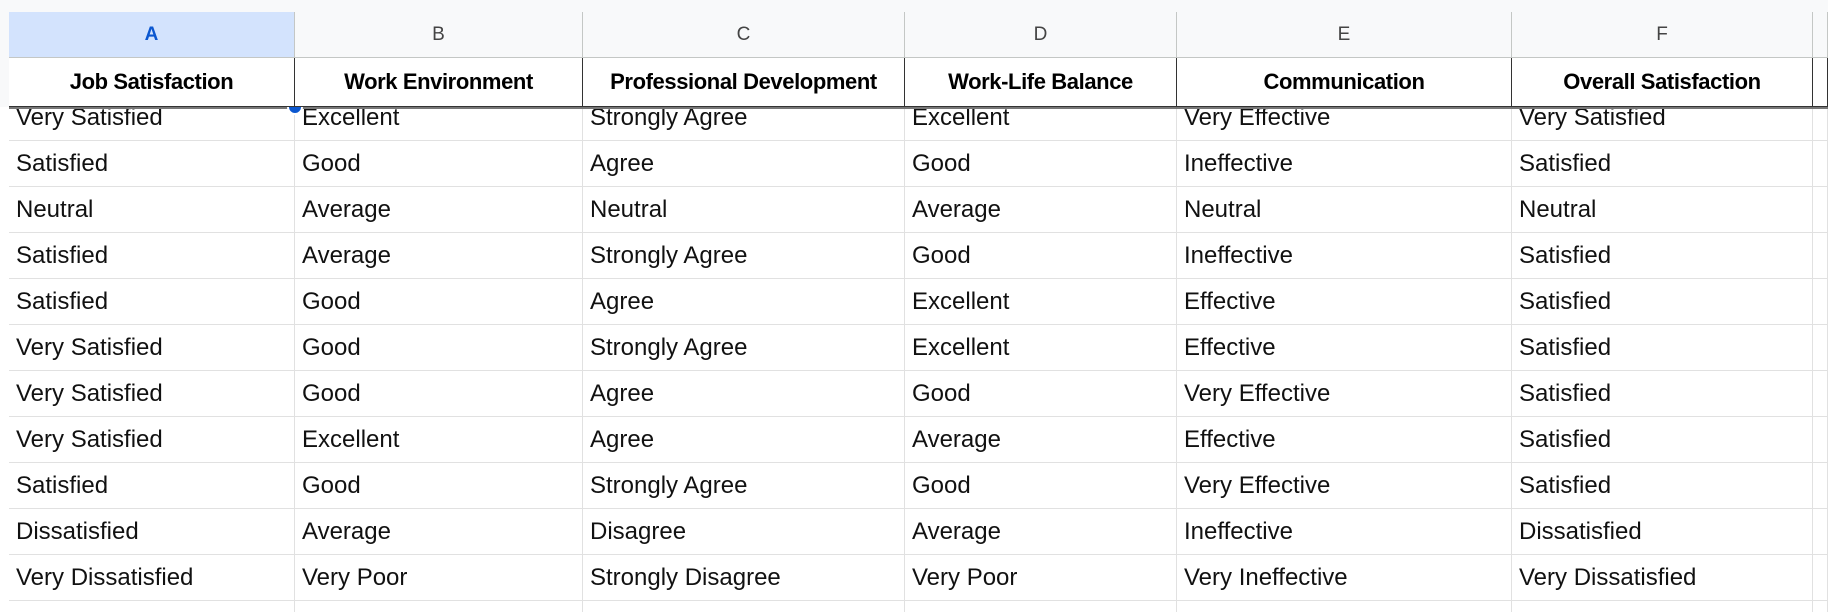  What do you see at coordinates (744, 578) in the screenshot?
I see `cell: Strongly Disagree` at bounding box center [744, 578].